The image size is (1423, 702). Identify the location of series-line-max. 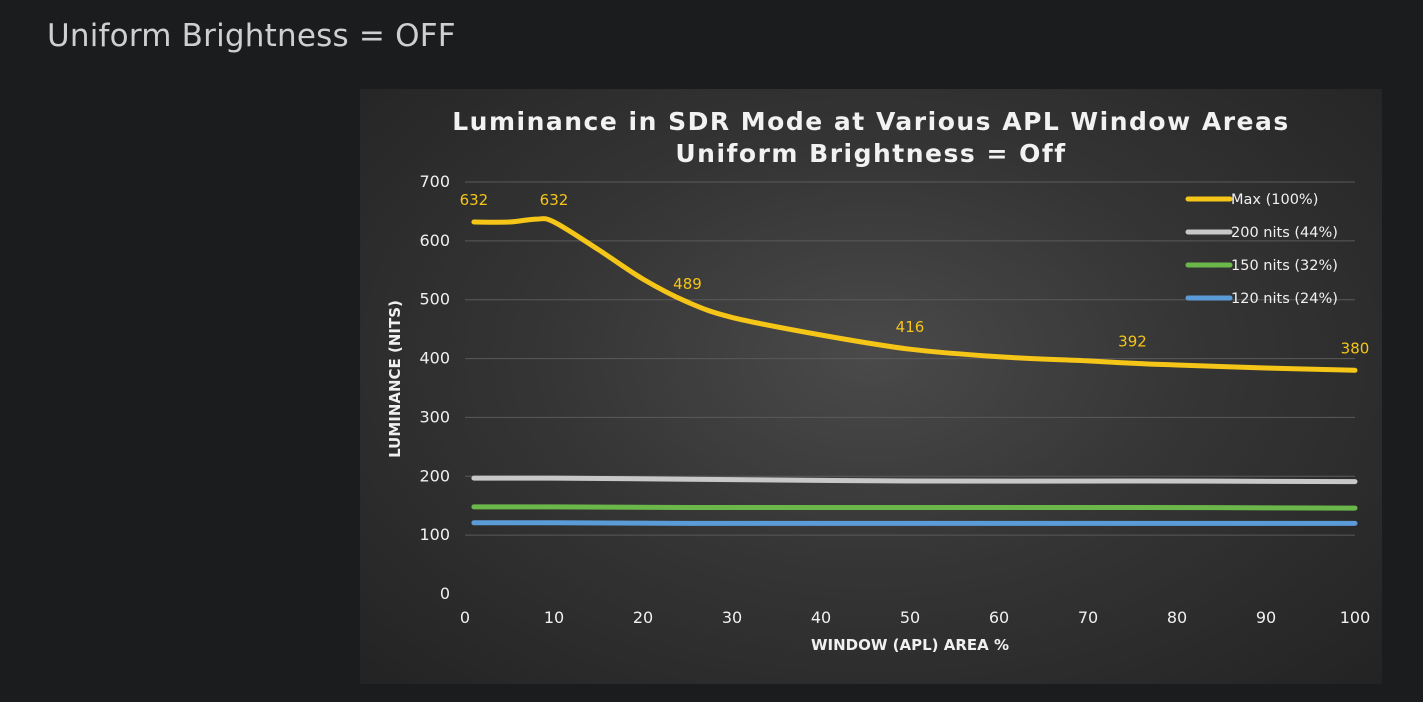
(914, 294).